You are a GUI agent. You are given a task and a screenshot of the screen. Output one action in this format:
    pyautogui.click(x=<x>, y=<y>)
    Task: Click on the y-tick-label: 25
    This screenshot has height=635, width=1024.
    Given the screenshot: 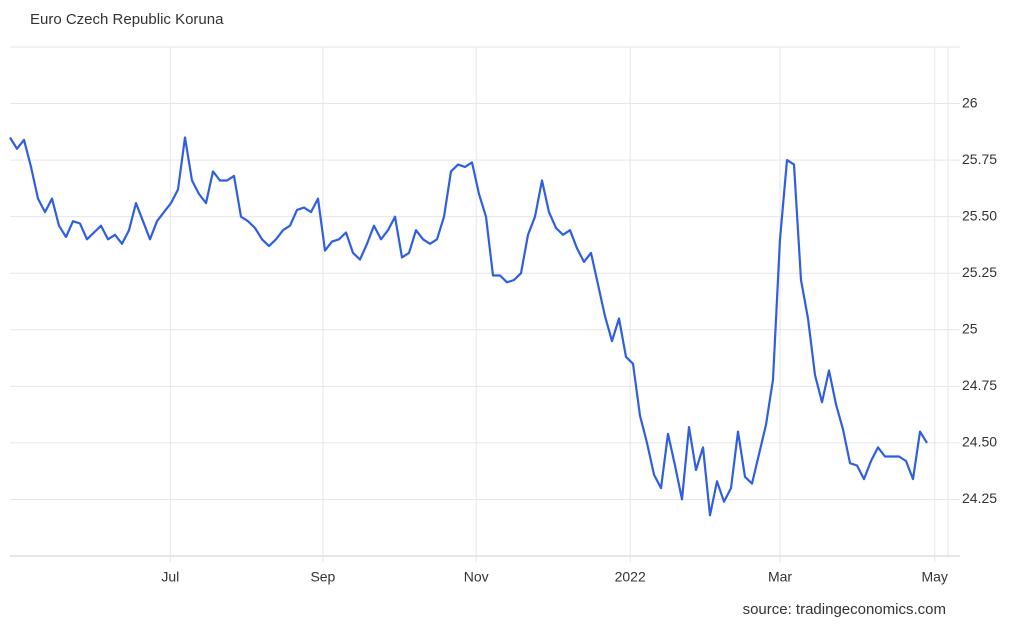 What is the action you would take?
    pyautogui.click(x=970, y=328)
    